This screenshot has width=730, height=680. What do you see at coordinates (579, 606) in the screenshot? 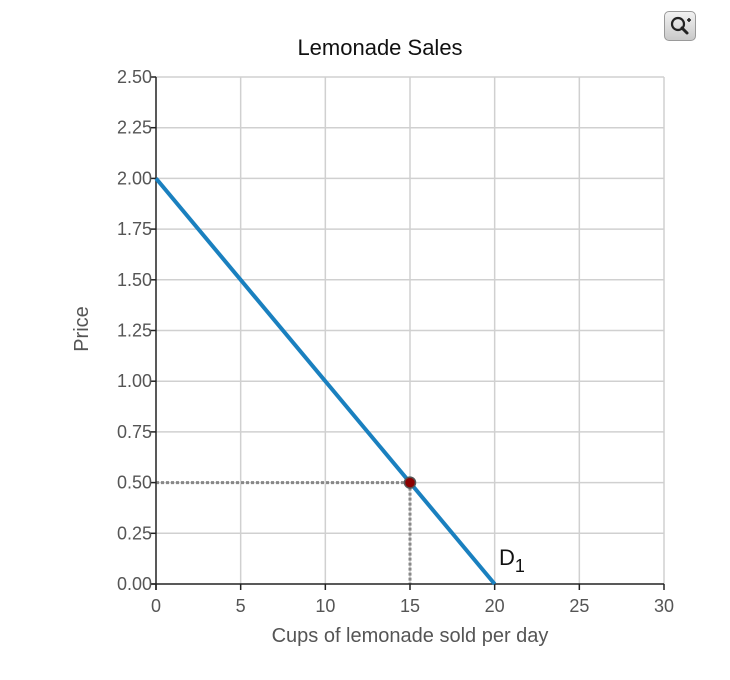
I see `x-tick-label-5: 25` at bounding box center [579, 606].